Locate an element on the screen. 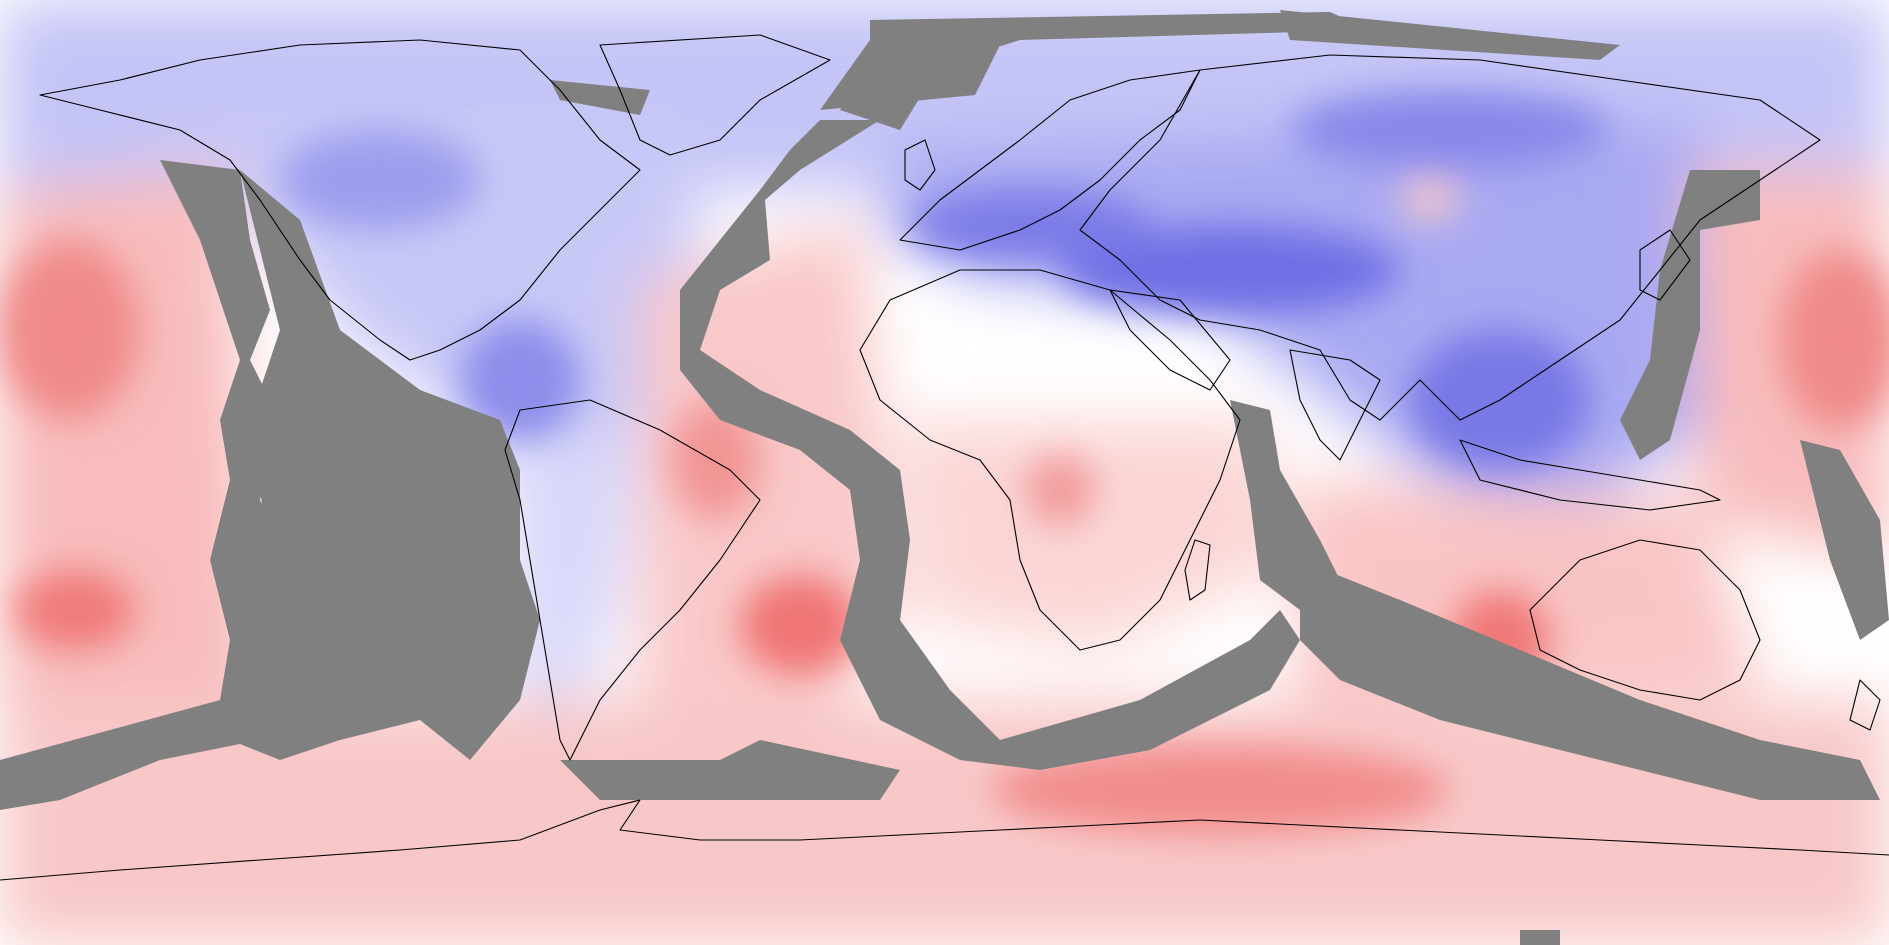  coastline-new-zealand is located at coordinates (1865, 705).